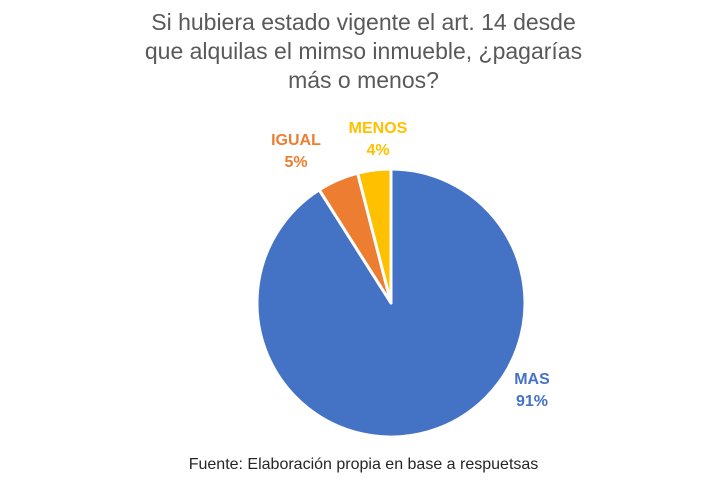  What do you see at coordinates (363, 80) in the screenshot?
I see `chart-title-line-3: más o menos?` at bounding box center [363, 80].